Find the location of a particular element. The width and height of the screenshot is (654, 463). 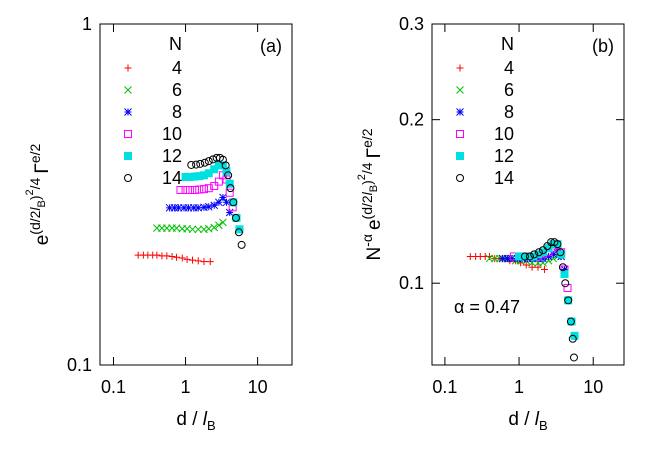

panel-label: (b) is located at coordinates (603, 46).